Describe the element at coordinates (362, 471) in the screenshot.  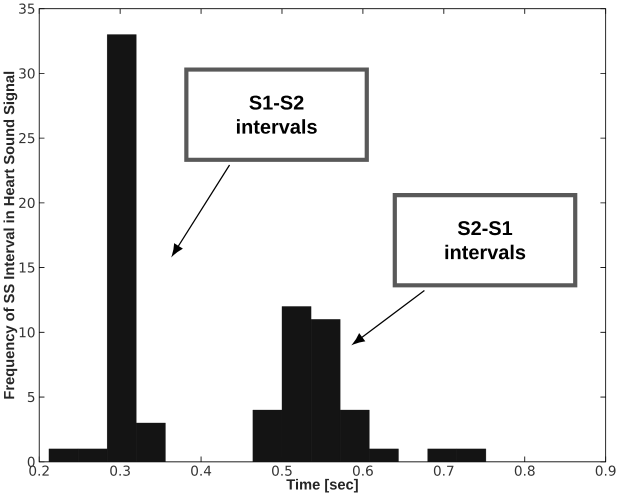
I see `x-tick-label: 0.6` at that location.